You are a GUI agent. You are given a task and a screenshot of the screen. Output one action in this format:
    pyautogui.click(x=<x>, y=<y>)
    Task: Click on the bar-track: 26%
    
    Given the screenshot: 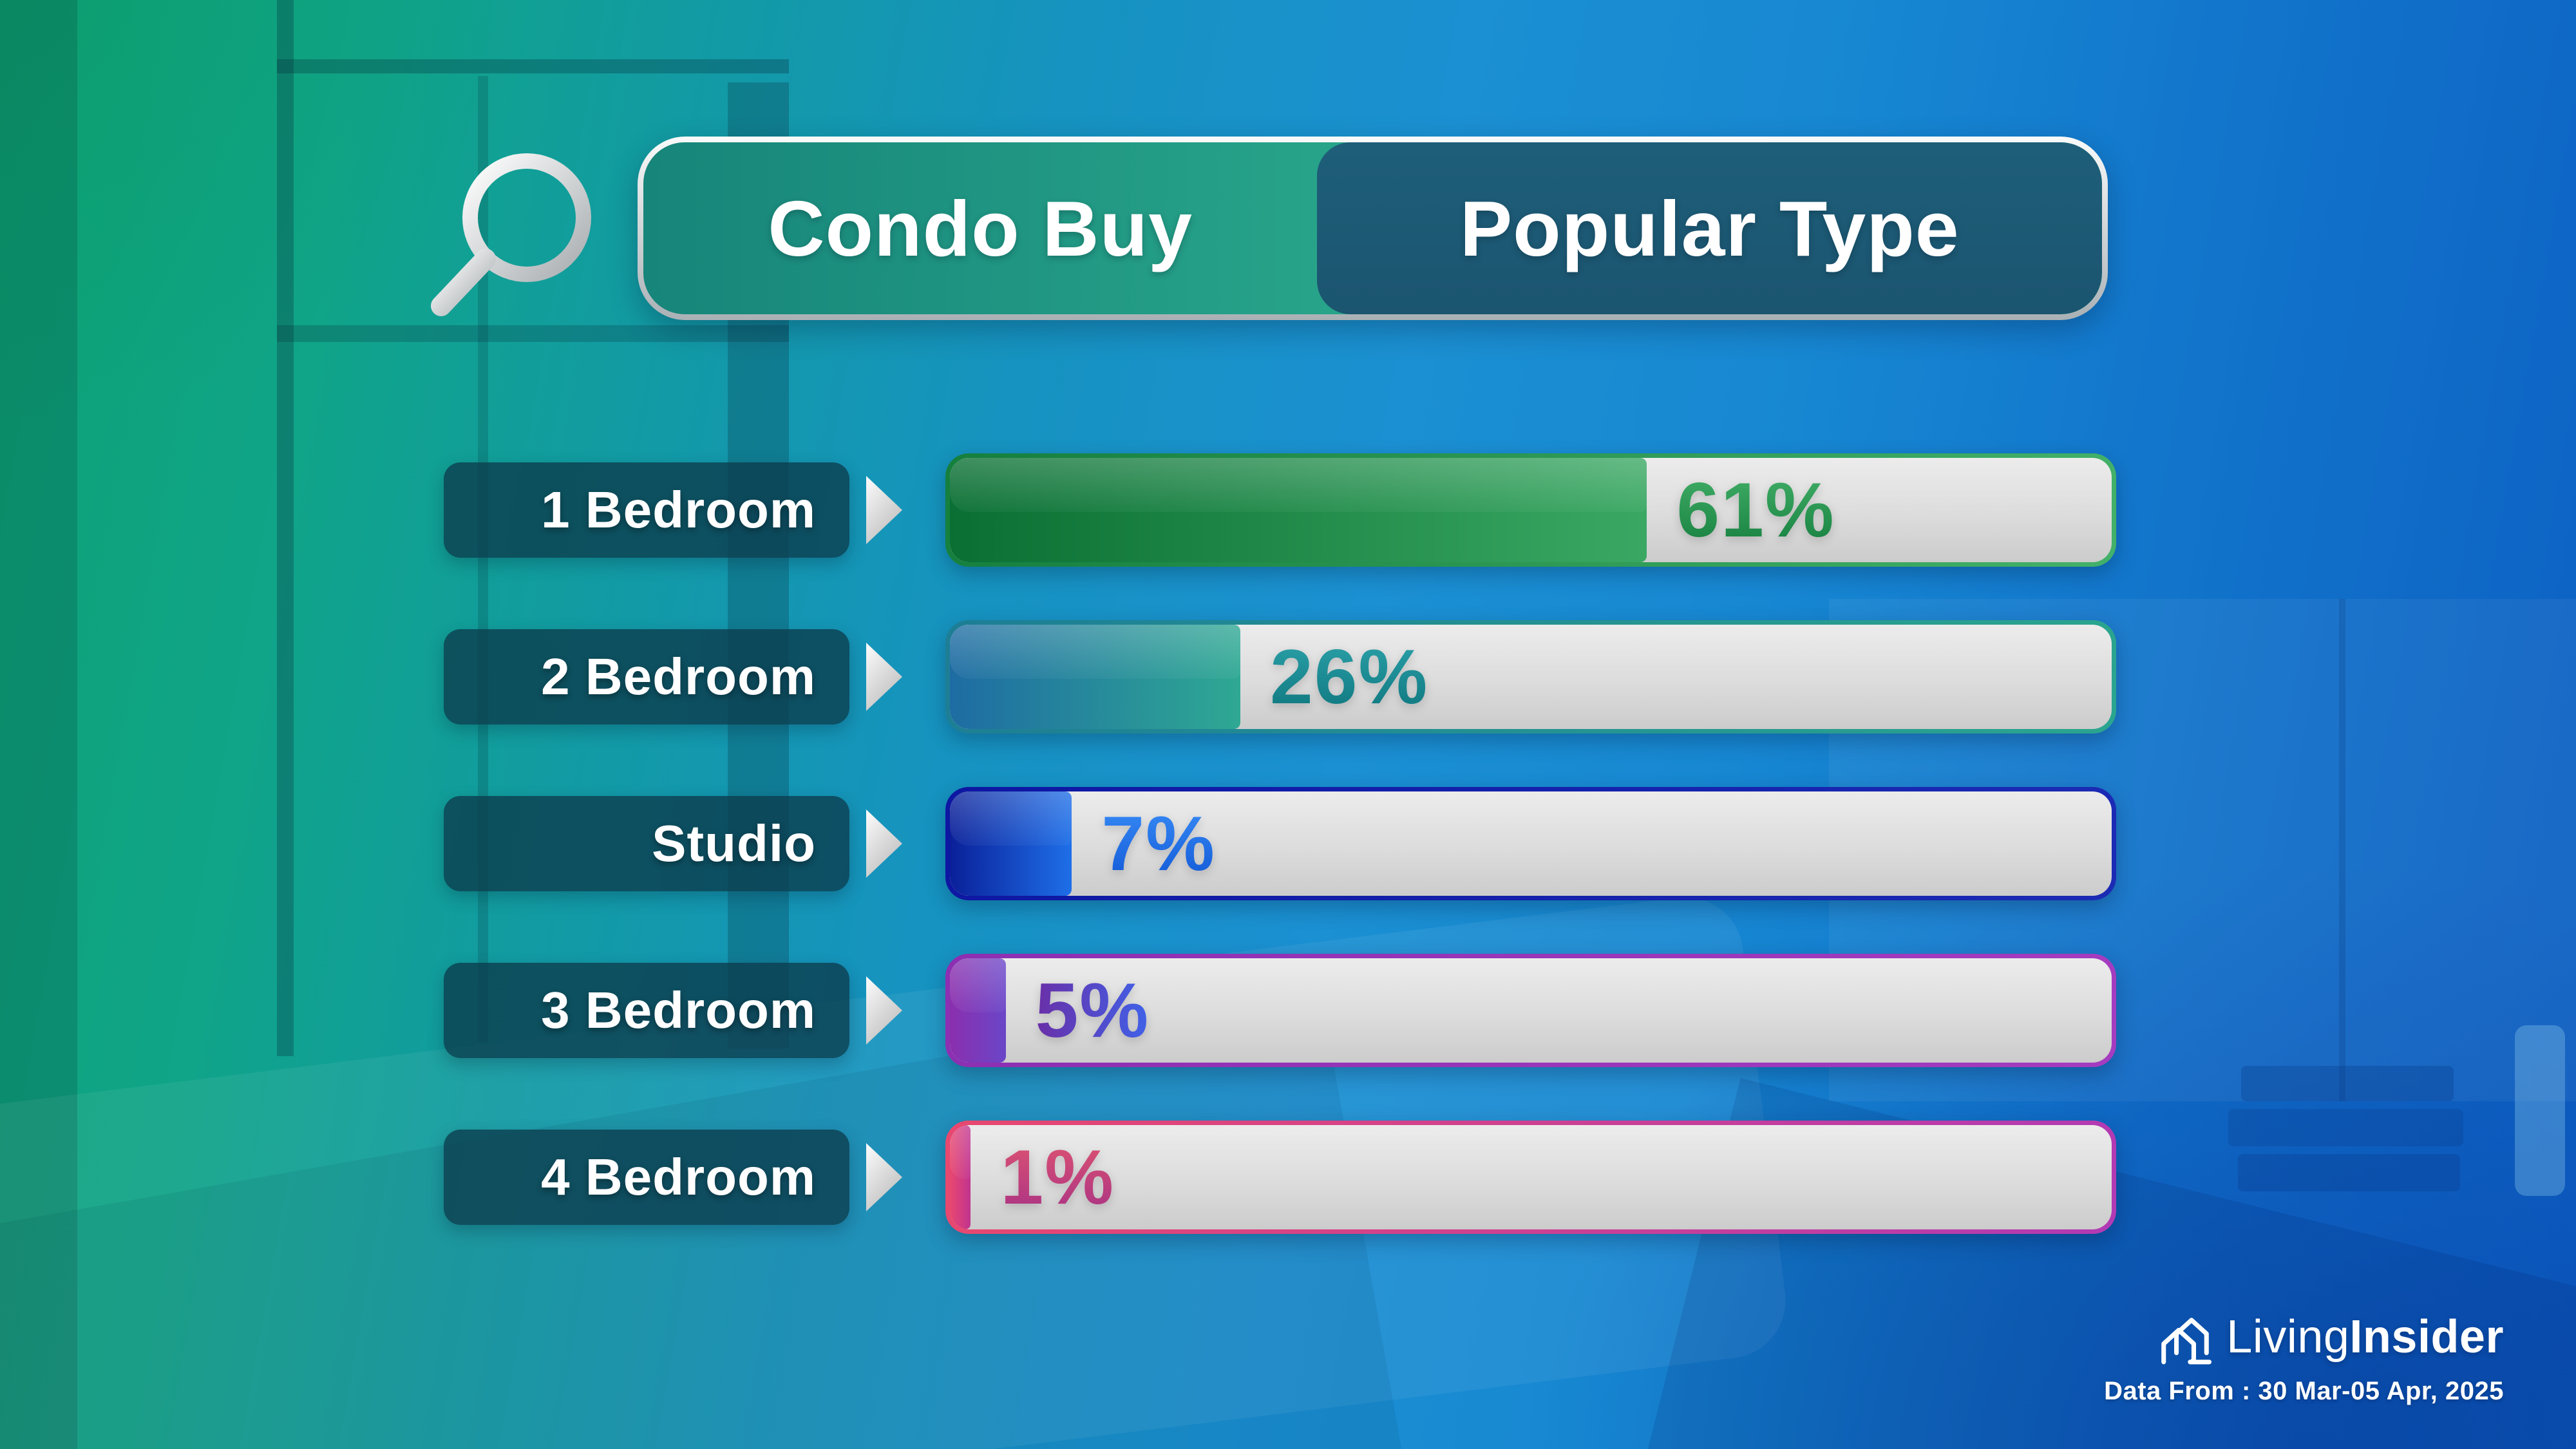 What is the action you would take?
    pyautogui.click(x=1531, y=677)
    